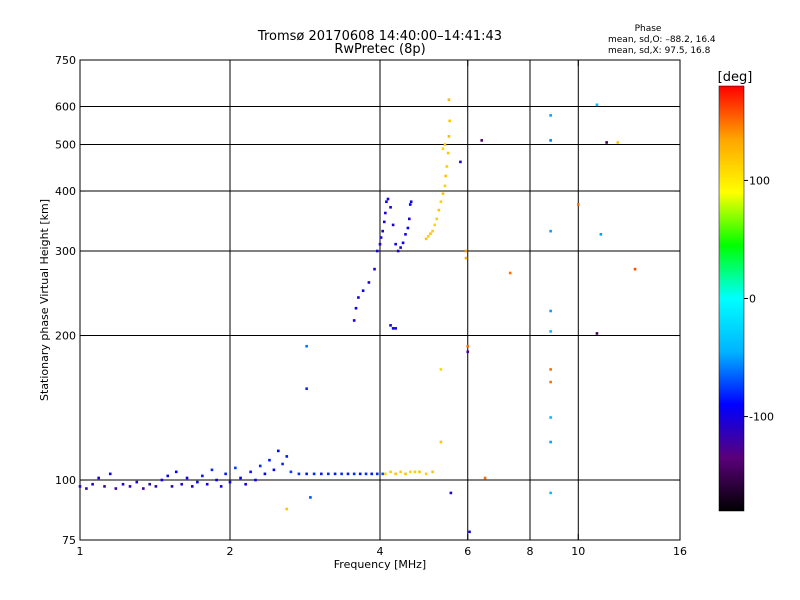  Describe the element at coordinates (379, 49) in the screenshot. I see `chart-subtitle: RwPretec (8p)` at that location.